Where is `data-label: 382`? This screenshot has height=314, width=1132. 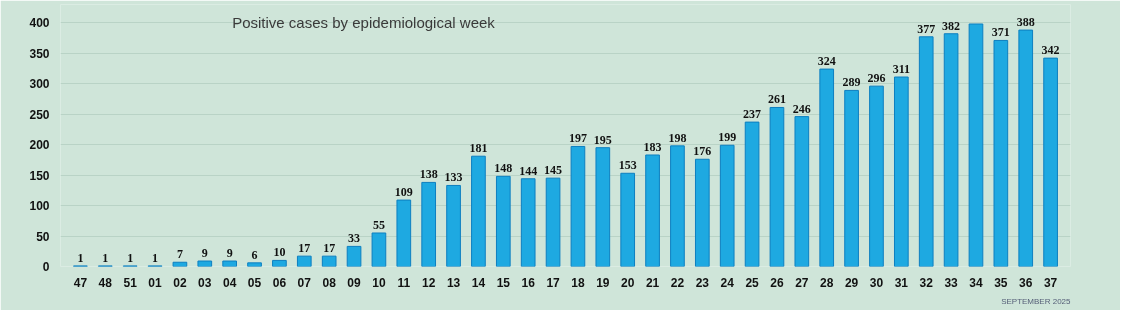 data-label: 382 is located at coordinates (951, 25).